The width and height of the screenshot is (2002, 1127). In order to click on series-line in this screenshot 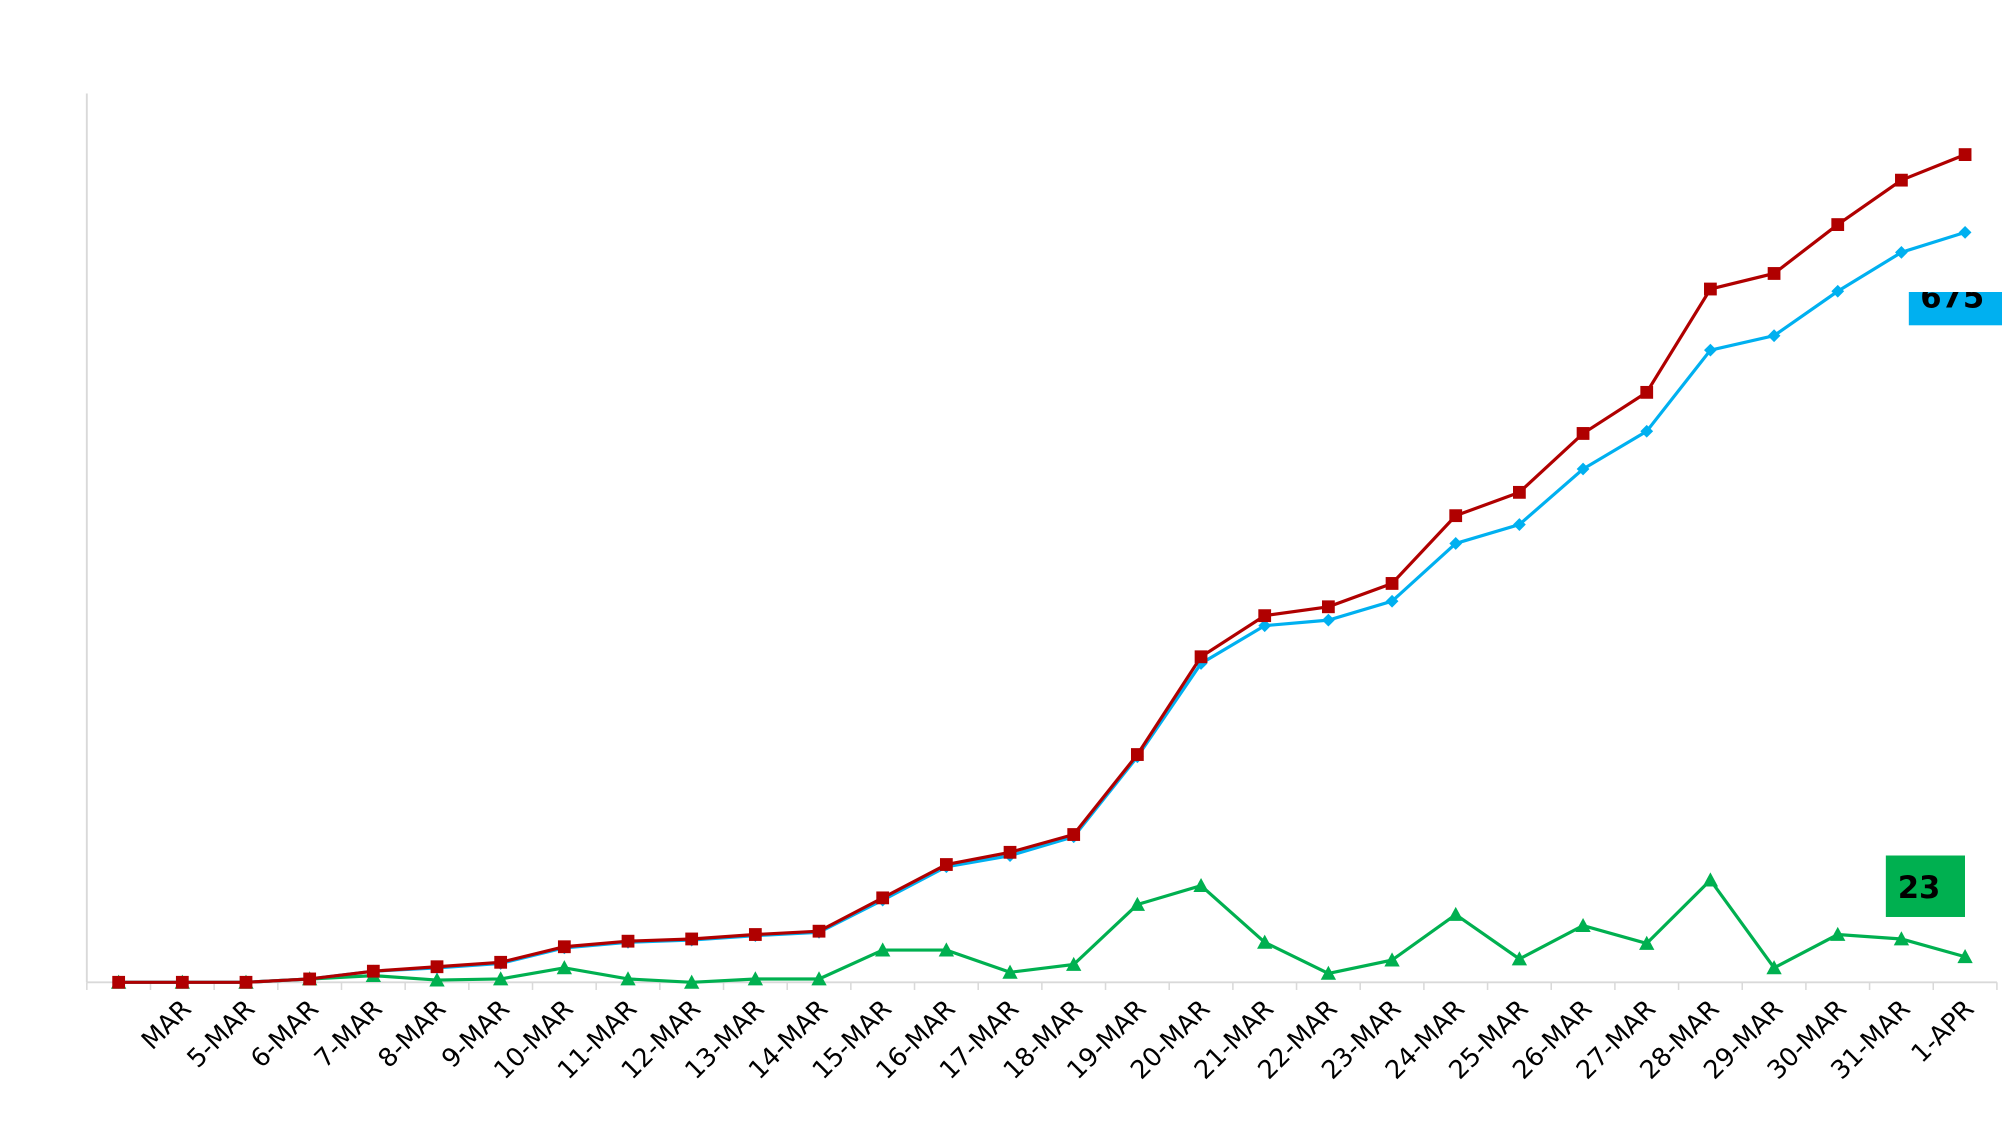, I will do `click(1042, 930)`.